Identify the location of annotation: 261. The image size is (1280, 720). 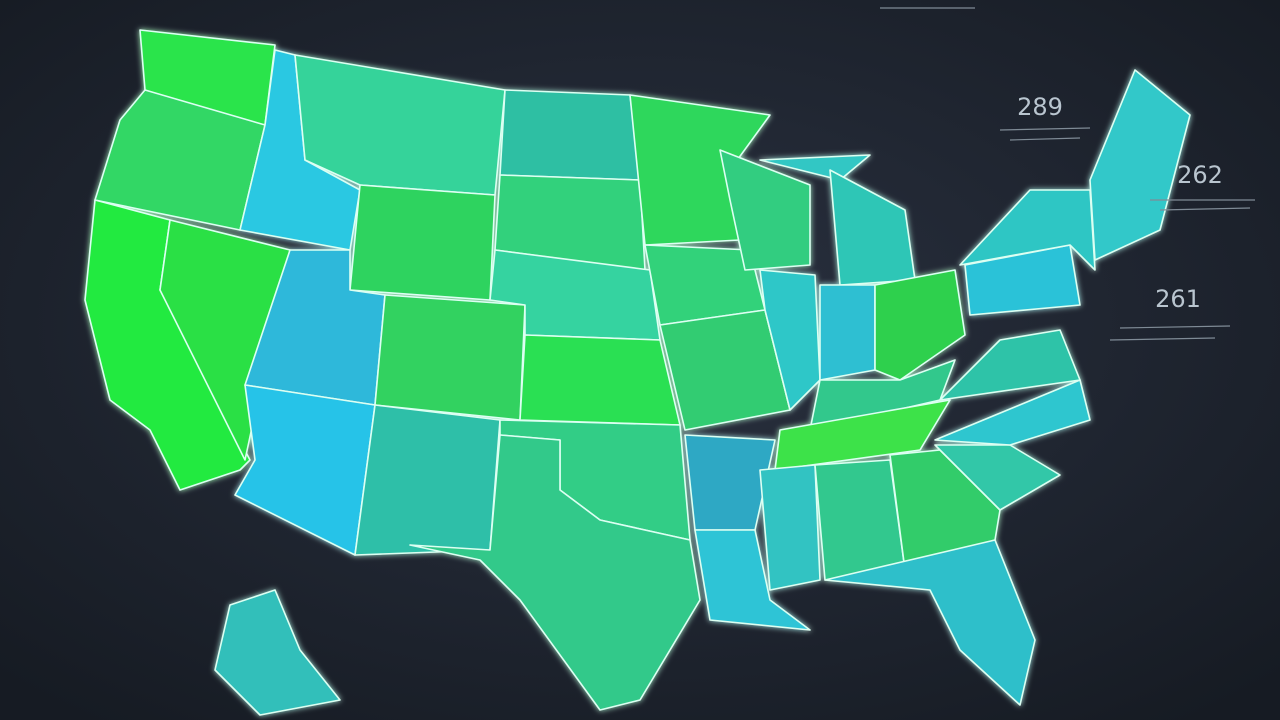
(1178, 299).